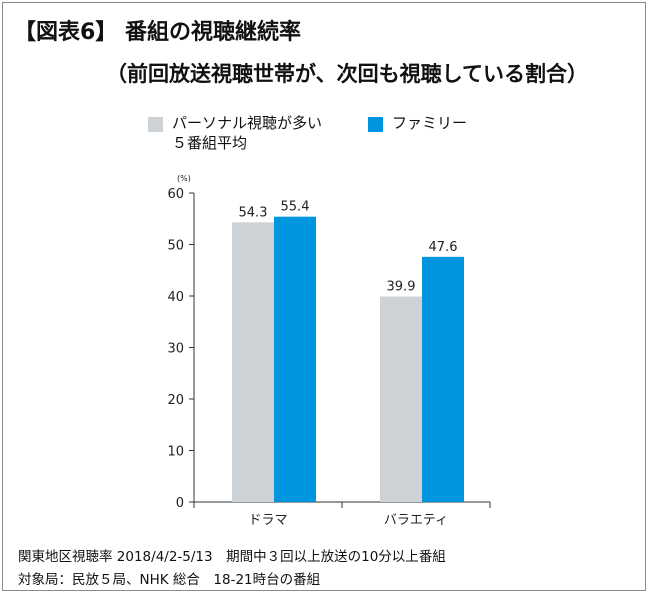 This screenshot has width=650, height=595. I want to click on y-tick-label: 50, so click(175, 246).